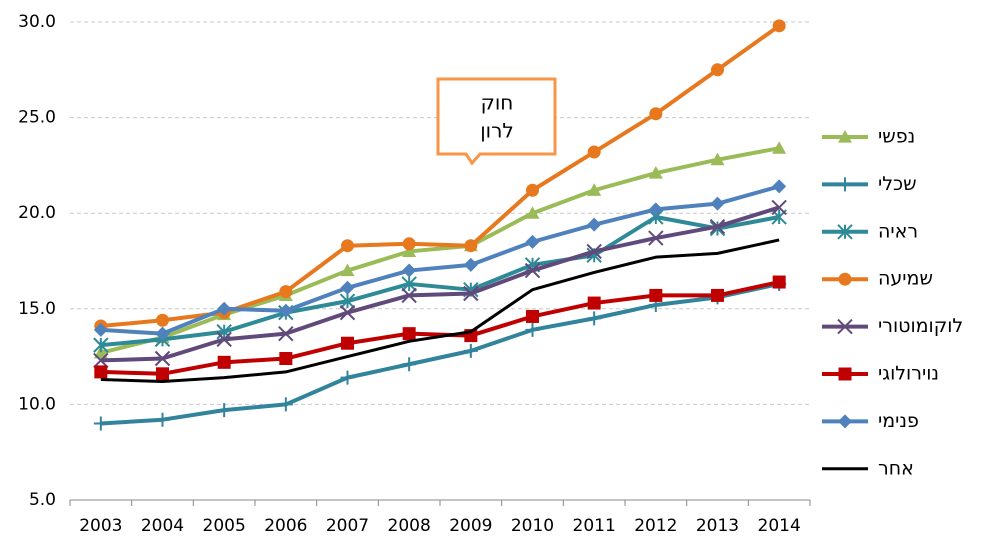 The width and height of the screenshot is (987, 536). What do you see at coordinates (908, 374) in the screenshot?
I see `legend-label: נוירולוגי` at bounding box center [908, 374].